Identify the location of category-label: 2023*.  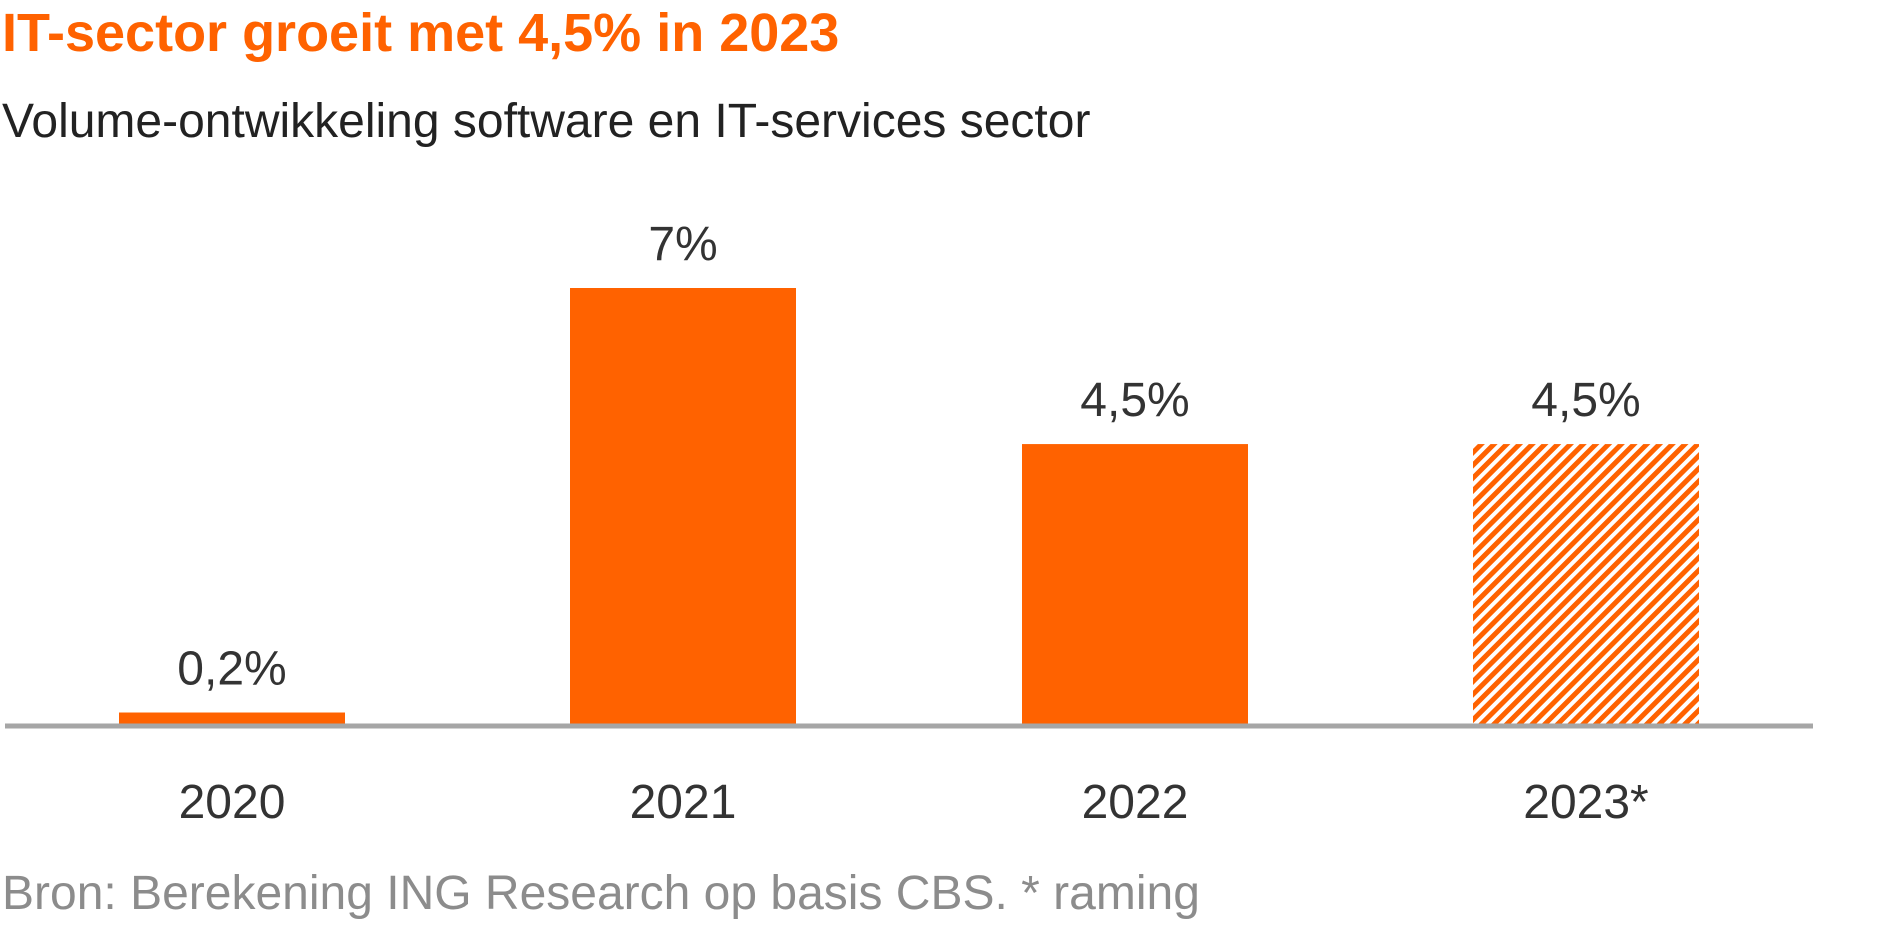
(1585, 802).